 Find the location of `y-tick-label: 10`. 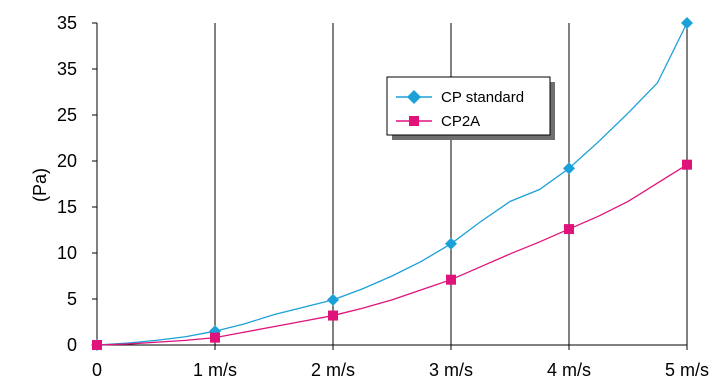

y-tick-label: 10 is located at coordinates (67, 253).